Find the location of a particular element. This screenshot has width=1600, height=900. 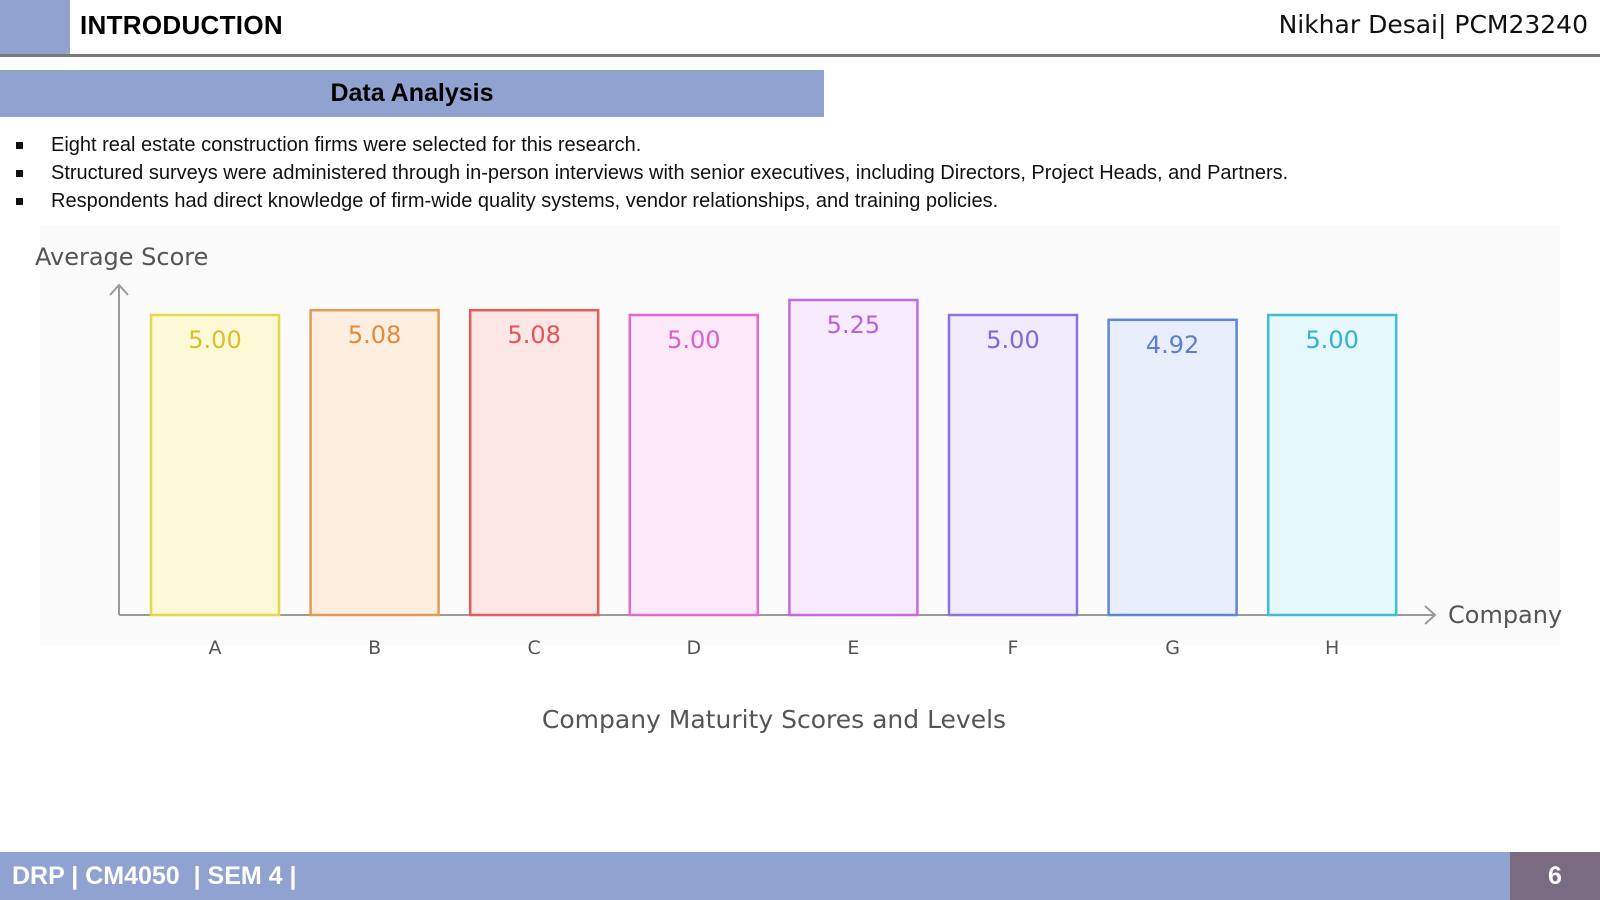

bar-b is located at coordinates (374, 462).